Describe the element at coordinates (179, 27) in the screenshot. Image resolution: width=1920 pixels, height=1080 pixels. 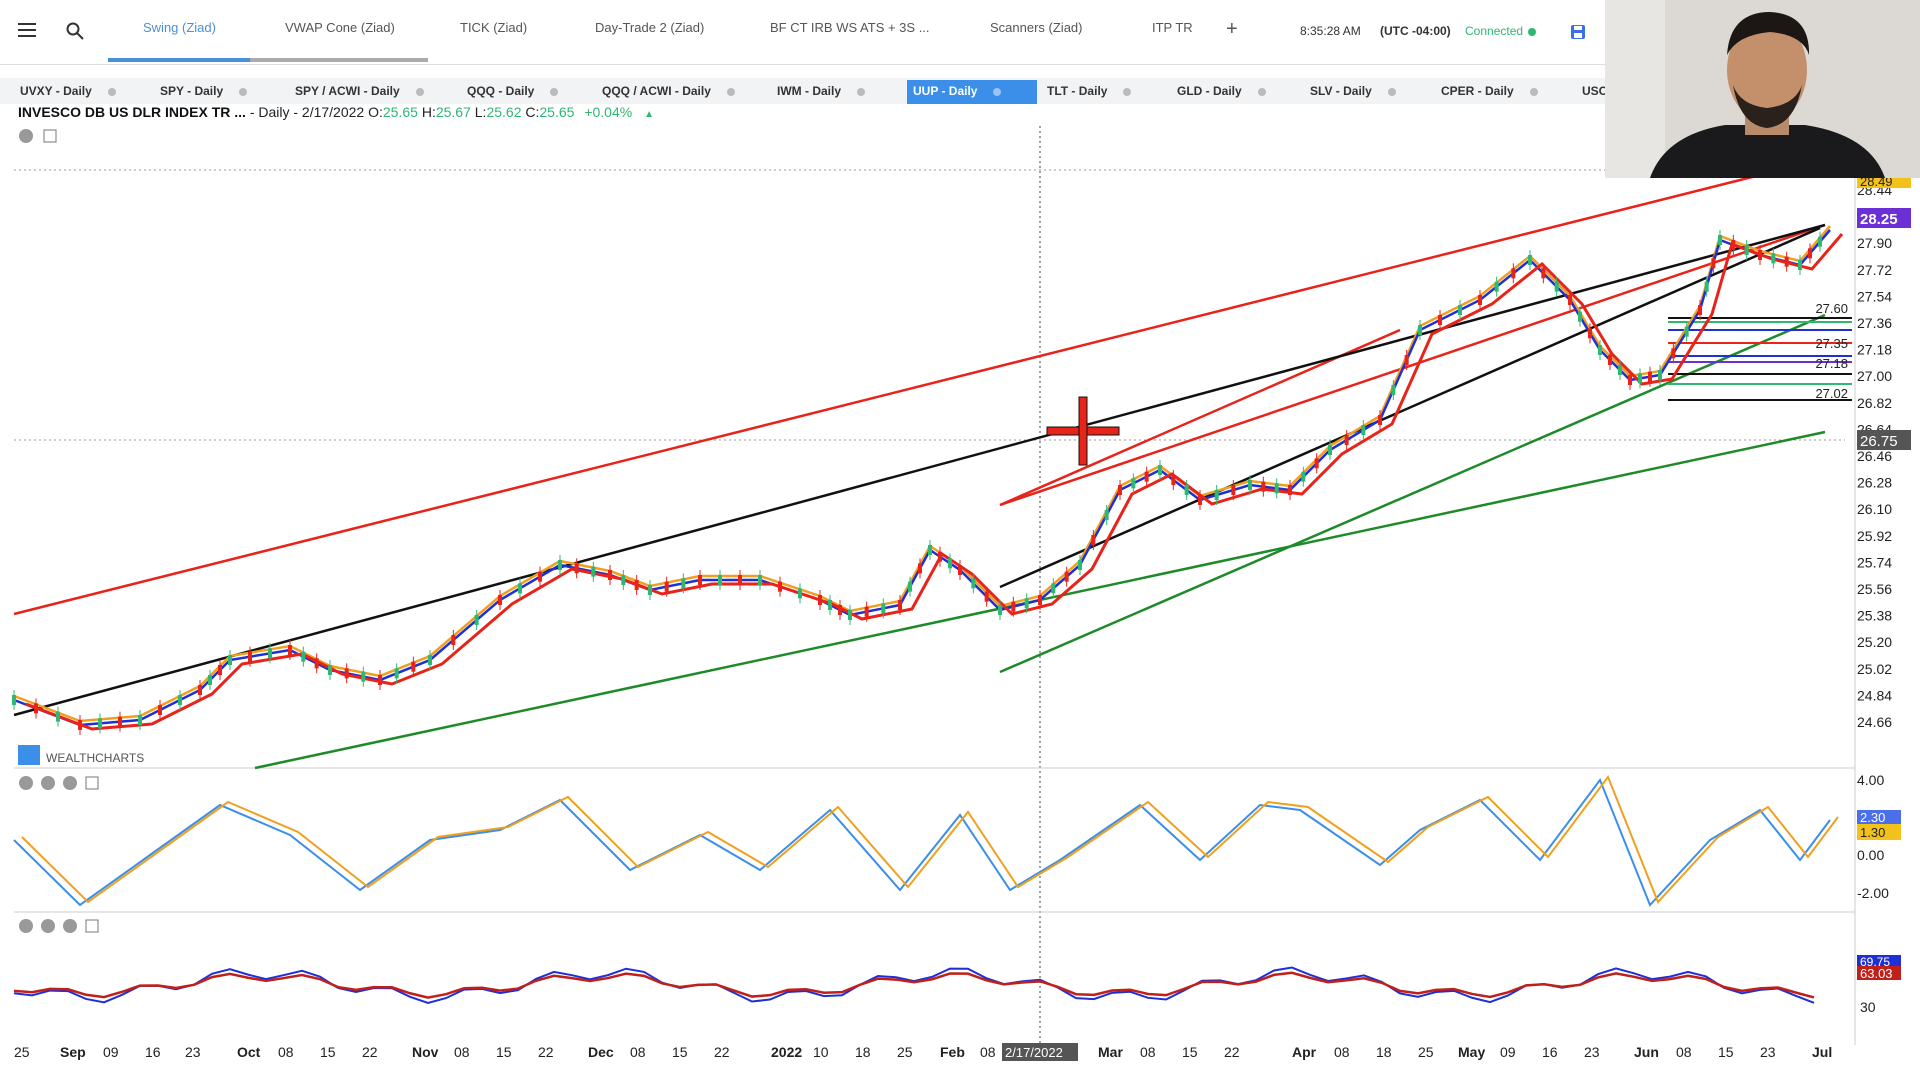
I see `tab-0: Swing (Ziad)` at that location.